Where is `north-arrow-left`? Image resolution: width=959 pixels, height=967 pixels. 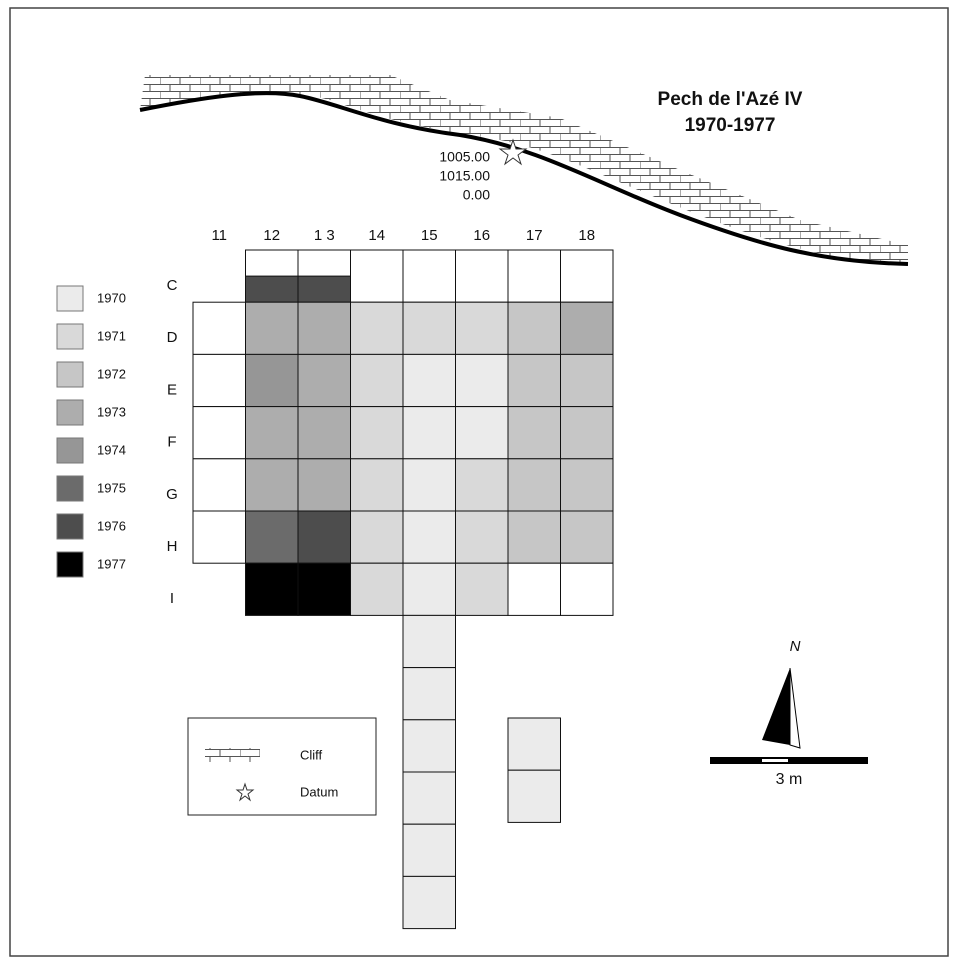
north-arrow-left is located at coordinates (776, 706).